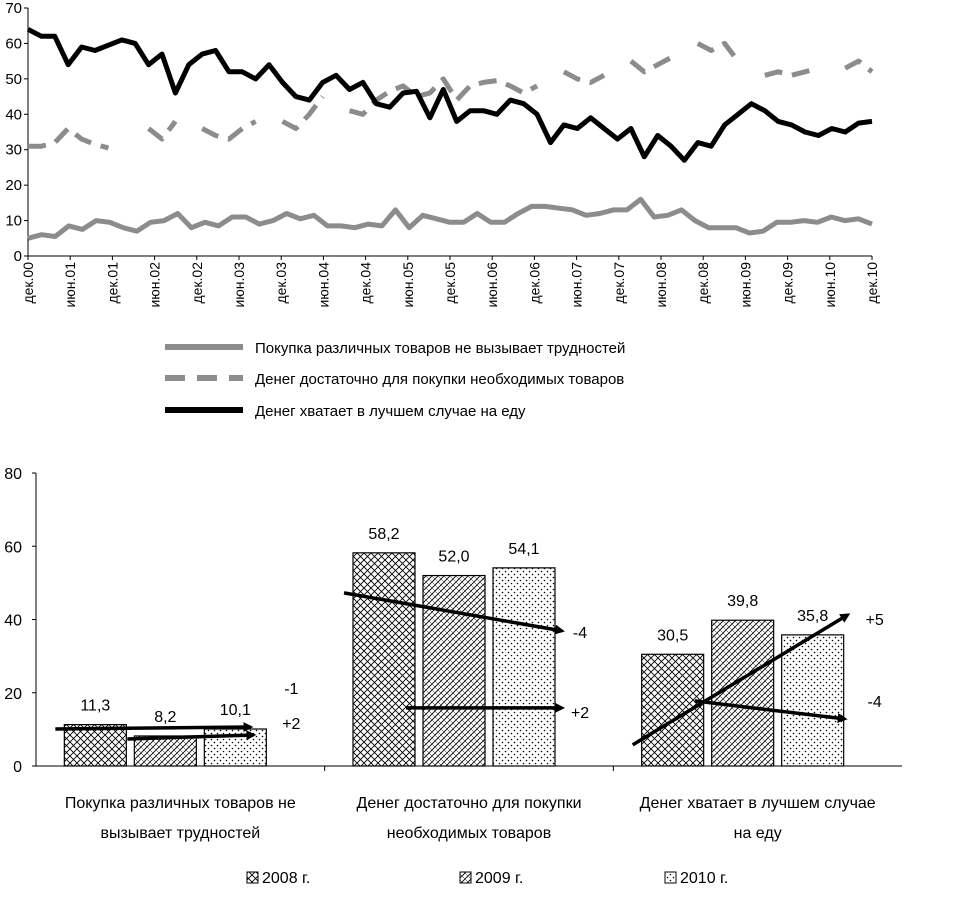 This screenshot has height=909, width=976. I want to click on line-x-tick-label: июн.06, so click(492, 285).